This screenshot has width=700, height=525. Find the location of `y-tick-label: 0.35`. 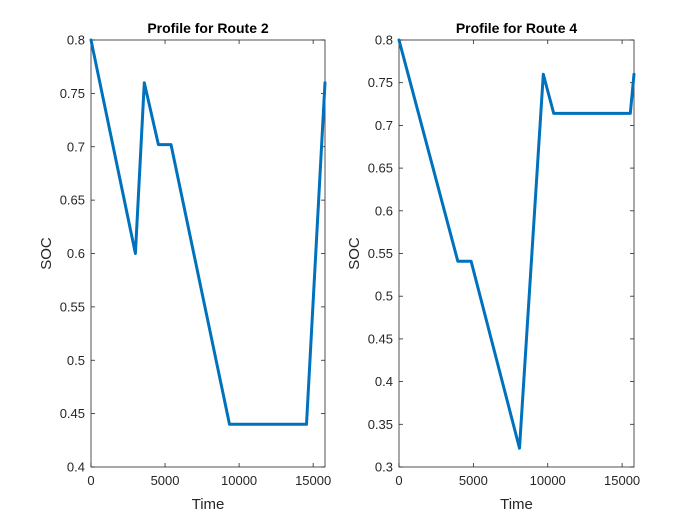

y-tick-label: 0.35 is located at coordinates (380, 424).